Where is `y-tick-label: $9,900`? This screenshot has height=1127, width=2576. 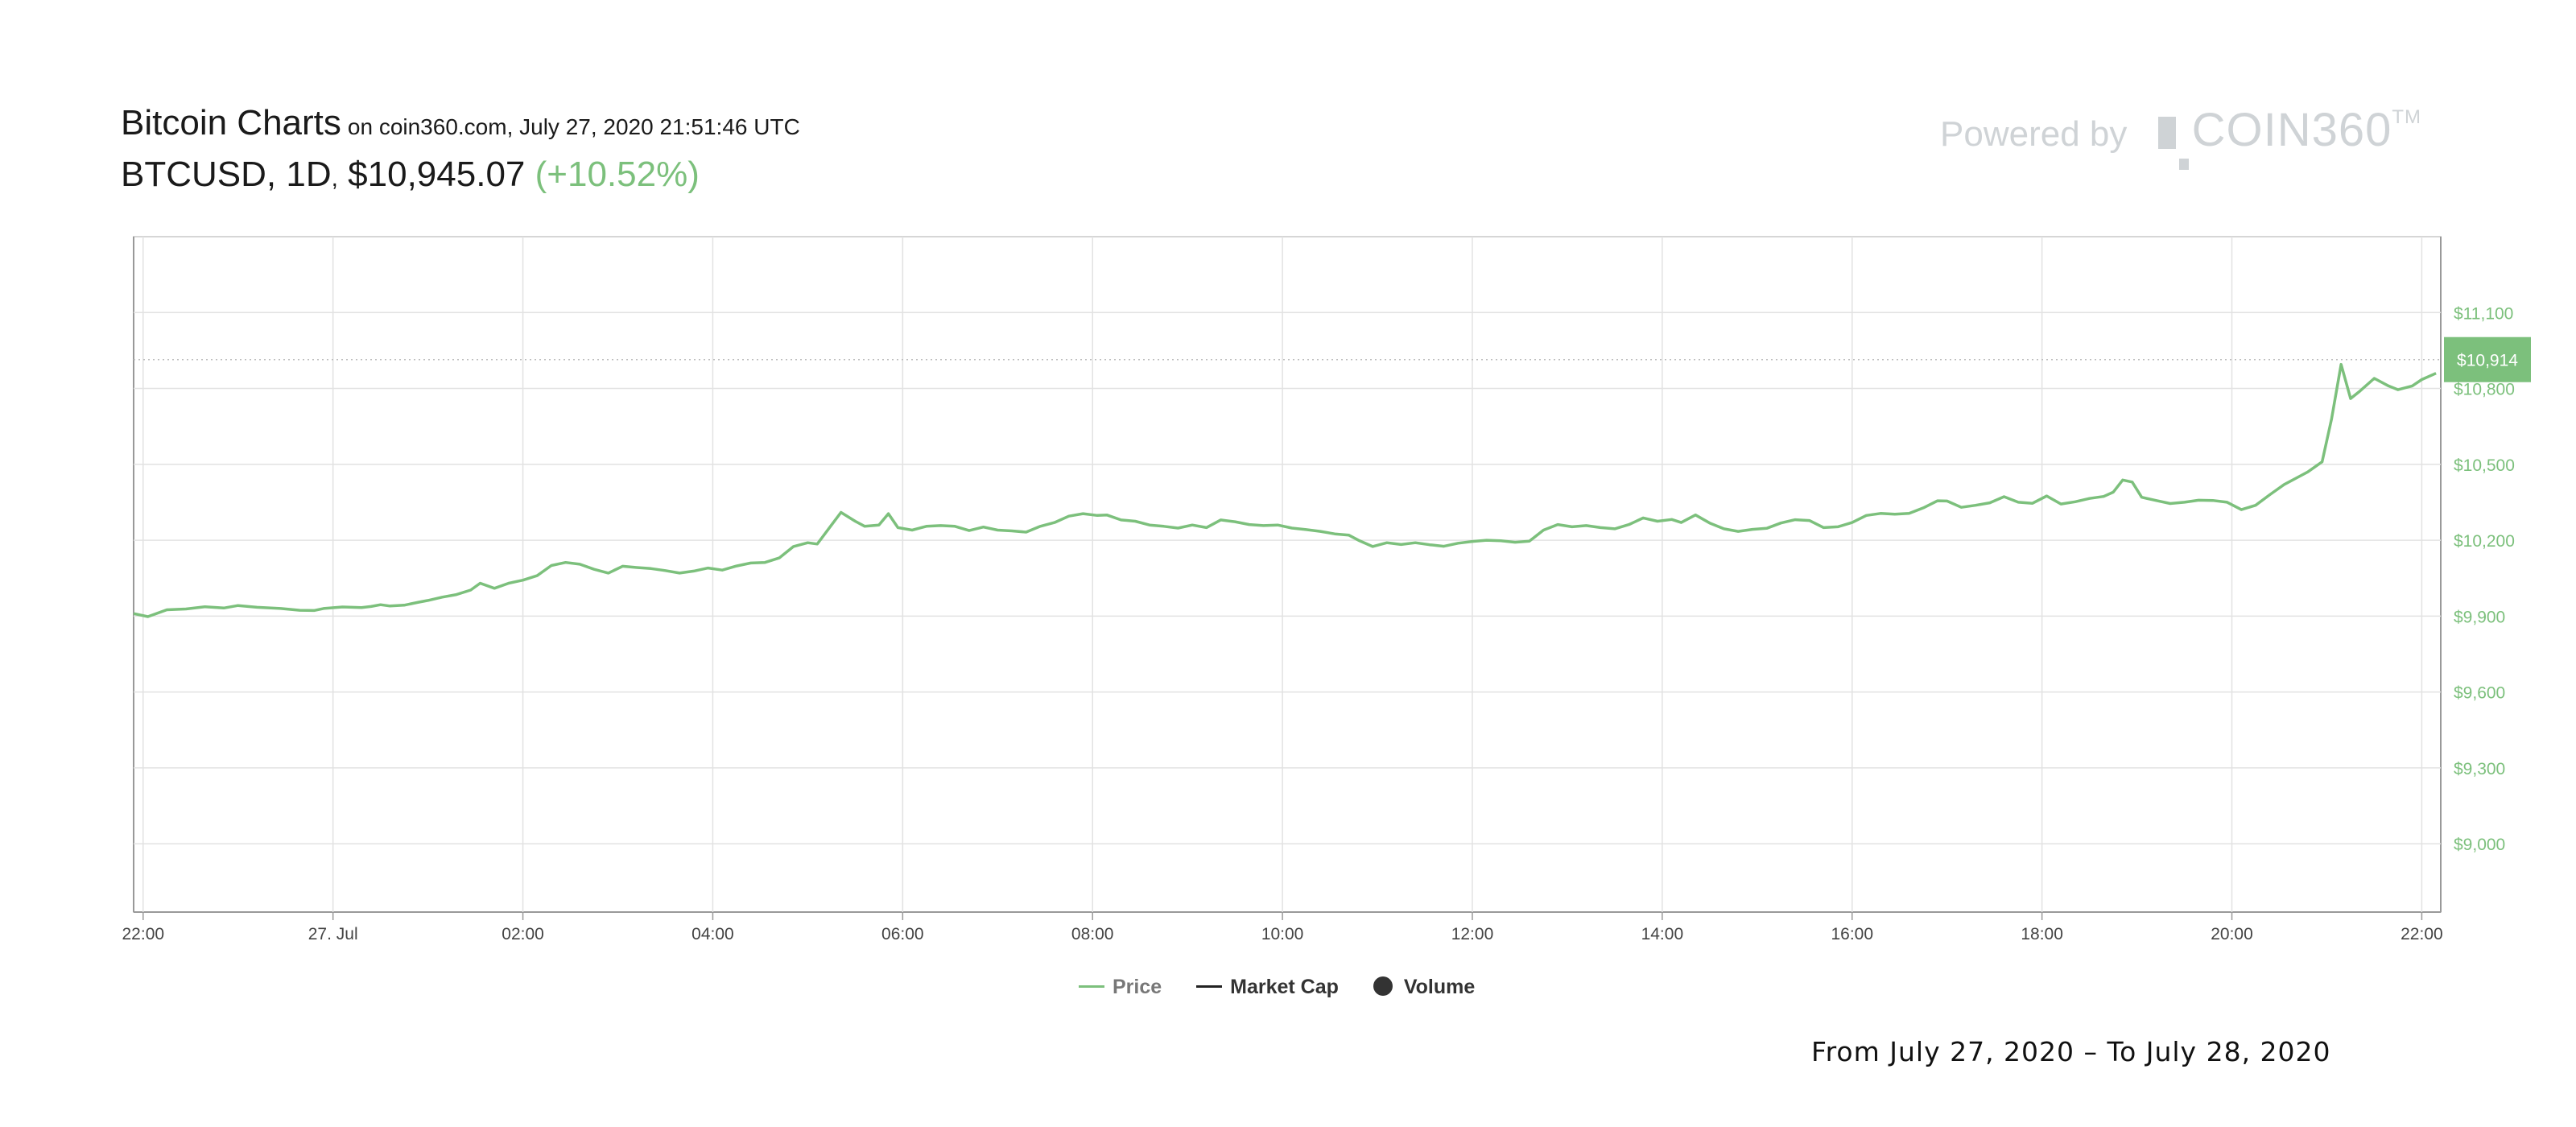 y-tick-label: $9,900 is located at coordinates (2479, 617).